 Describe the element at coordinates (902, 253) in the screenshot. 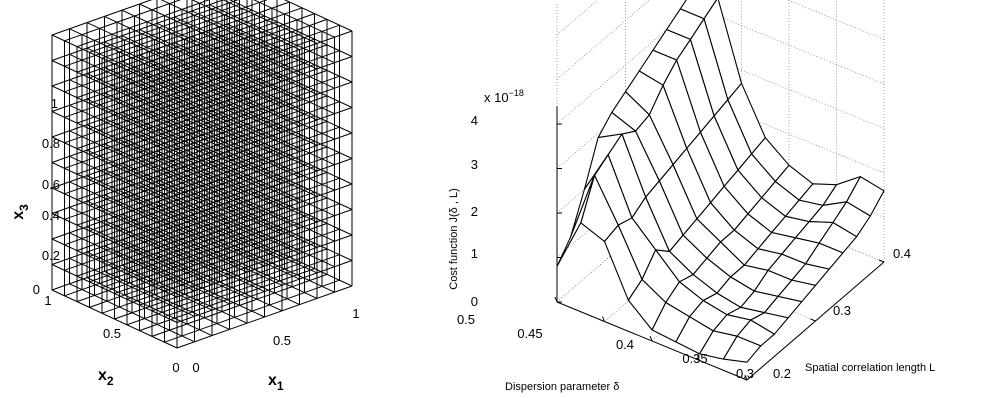

I see `y-tick-label: 0.4` at that location.